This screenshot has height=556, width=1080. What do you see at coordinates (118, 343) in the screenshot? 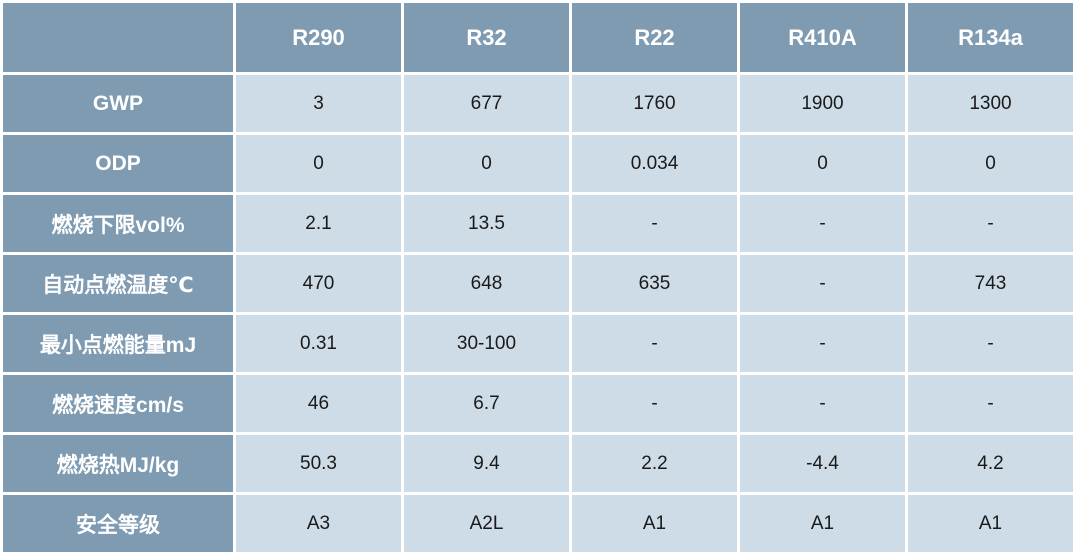
I see `row-label: 最小点燃能量mJ` at bounding box center [118, 343].